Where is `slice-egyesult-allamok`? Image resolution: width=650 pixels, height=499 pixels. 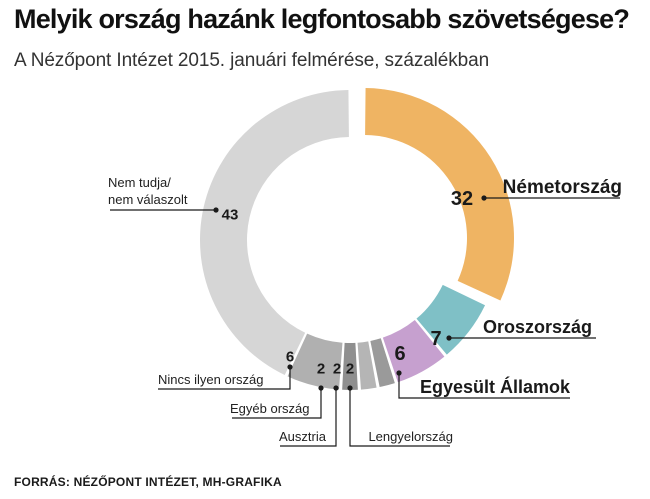 slice-egyesult-allamok is located at coordinates (413, 351).